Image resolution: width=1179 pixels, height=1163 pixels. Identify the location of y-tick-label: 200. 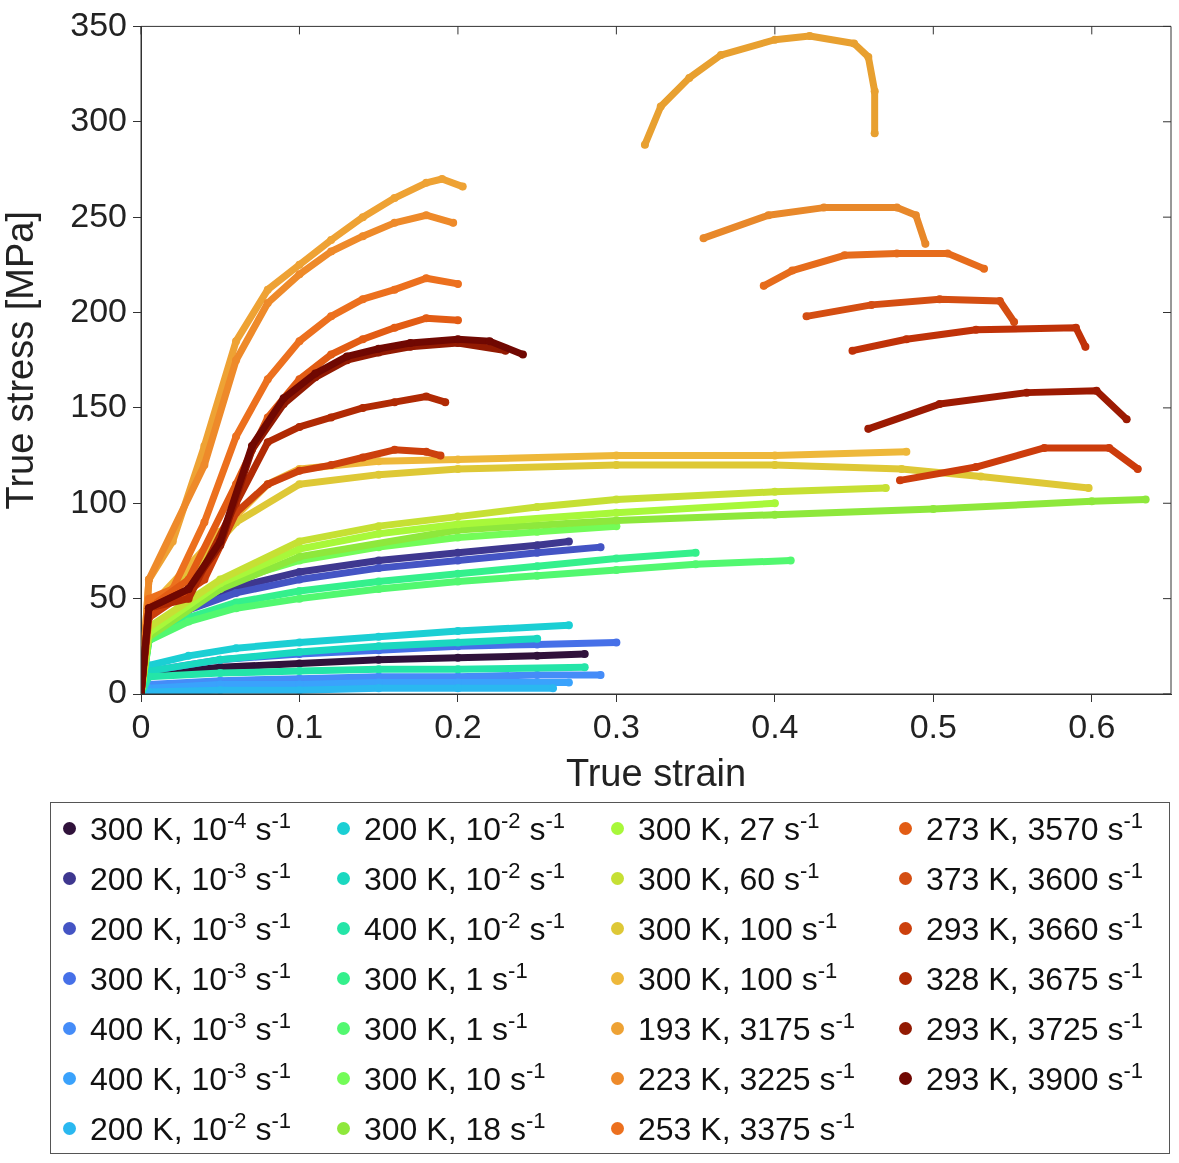
(98, 309).